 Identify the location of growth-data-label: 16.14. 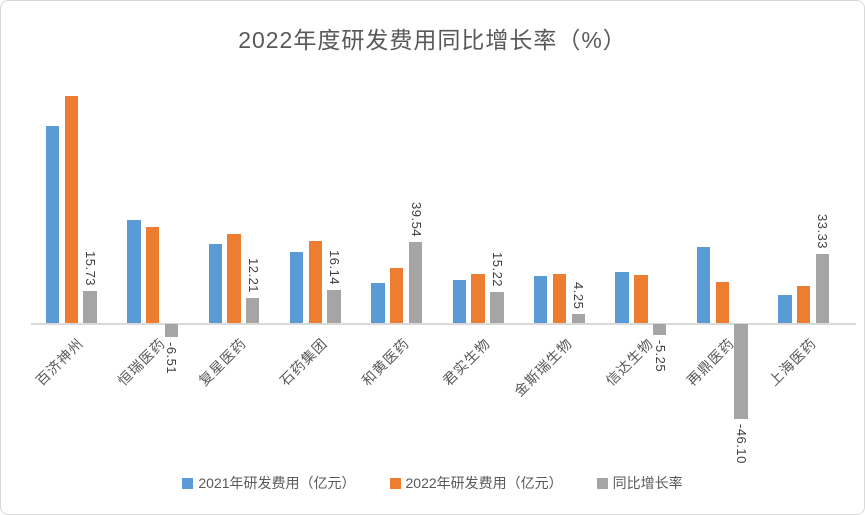
(335, 267).